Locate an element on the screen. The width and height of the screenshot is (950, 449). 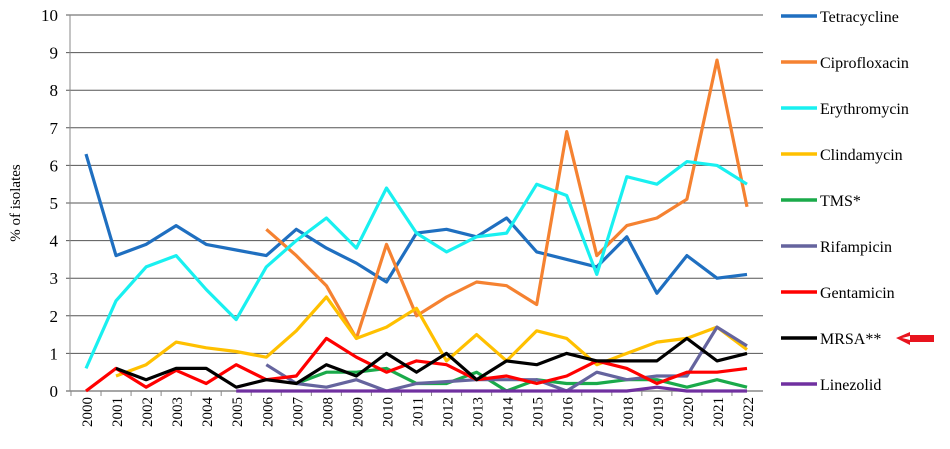
legend-item: MRSA** is located at coordinates (831, 339).